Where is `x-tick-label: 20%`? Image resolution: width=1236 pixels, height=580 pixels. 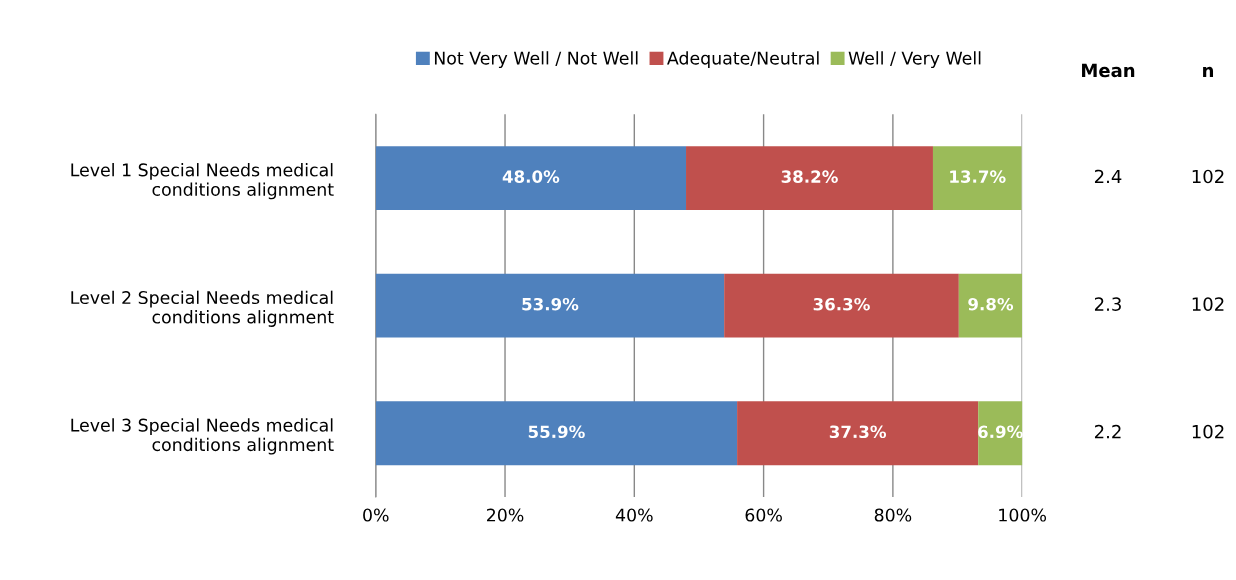 x-tick-label: 20% is located at coordinates (505, 515).